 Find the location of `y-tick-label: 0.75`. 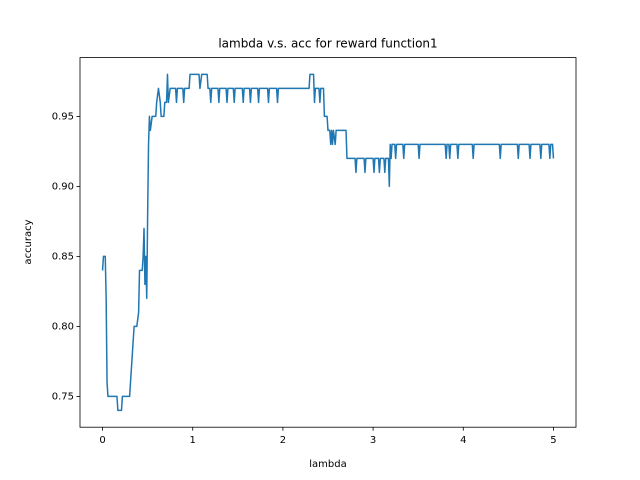

y-tick-label: 0.75 is located at coordinates (63, 396).